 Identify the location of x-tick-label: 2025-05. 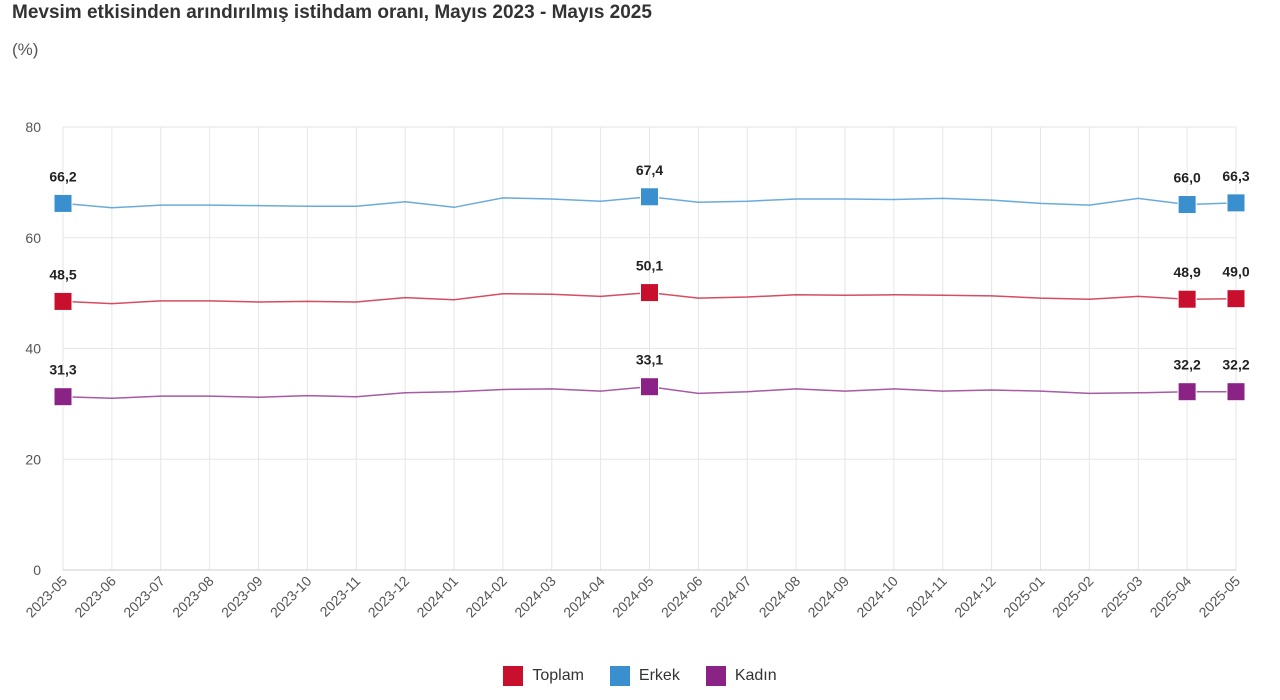
(1219, 597).